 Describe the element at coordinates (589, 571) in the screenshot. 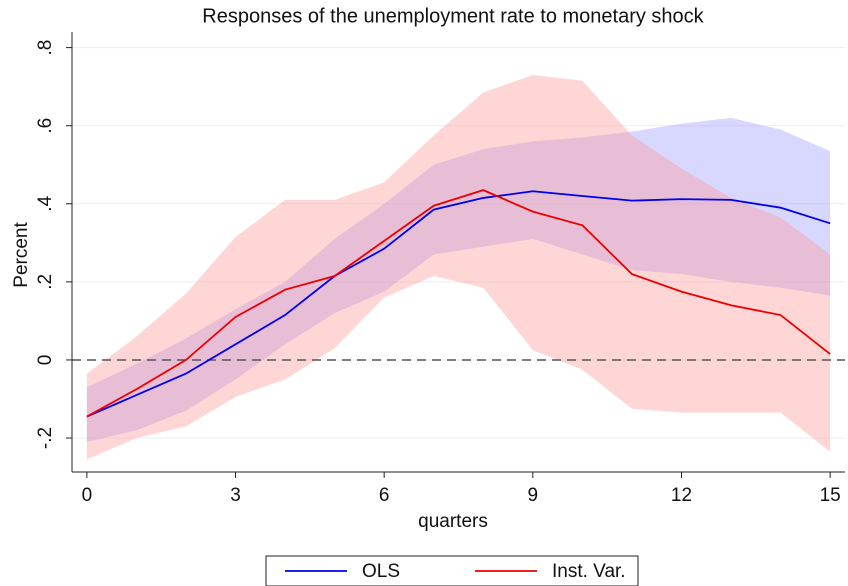

I see `legend-label: Inst. Var.` at that location.